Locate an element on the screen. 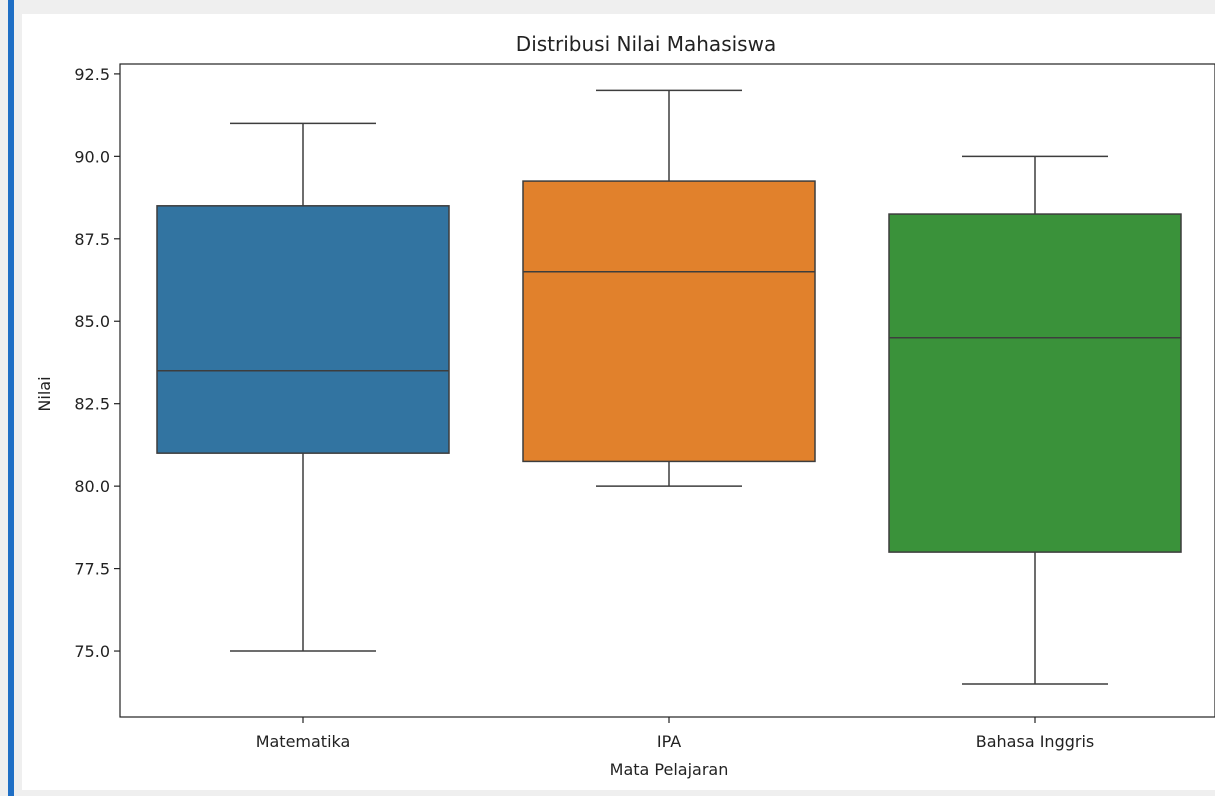 The width and height of the screenshot is (1215, 796). y-tick-label: 82.5 is located at coordinates (92, 404).